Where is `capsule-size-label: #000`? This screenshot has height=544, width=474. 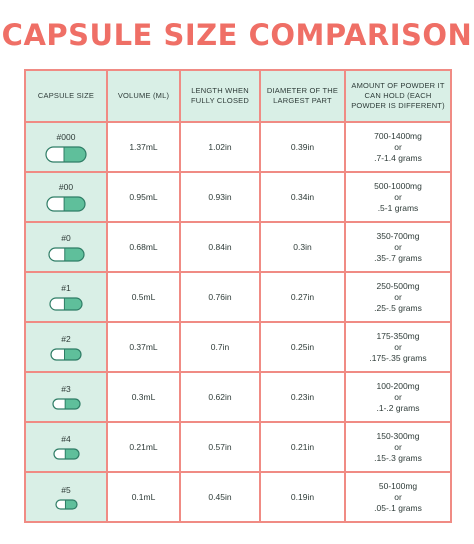 capsule-size-label: #000 is located at coordinates (66, 136).